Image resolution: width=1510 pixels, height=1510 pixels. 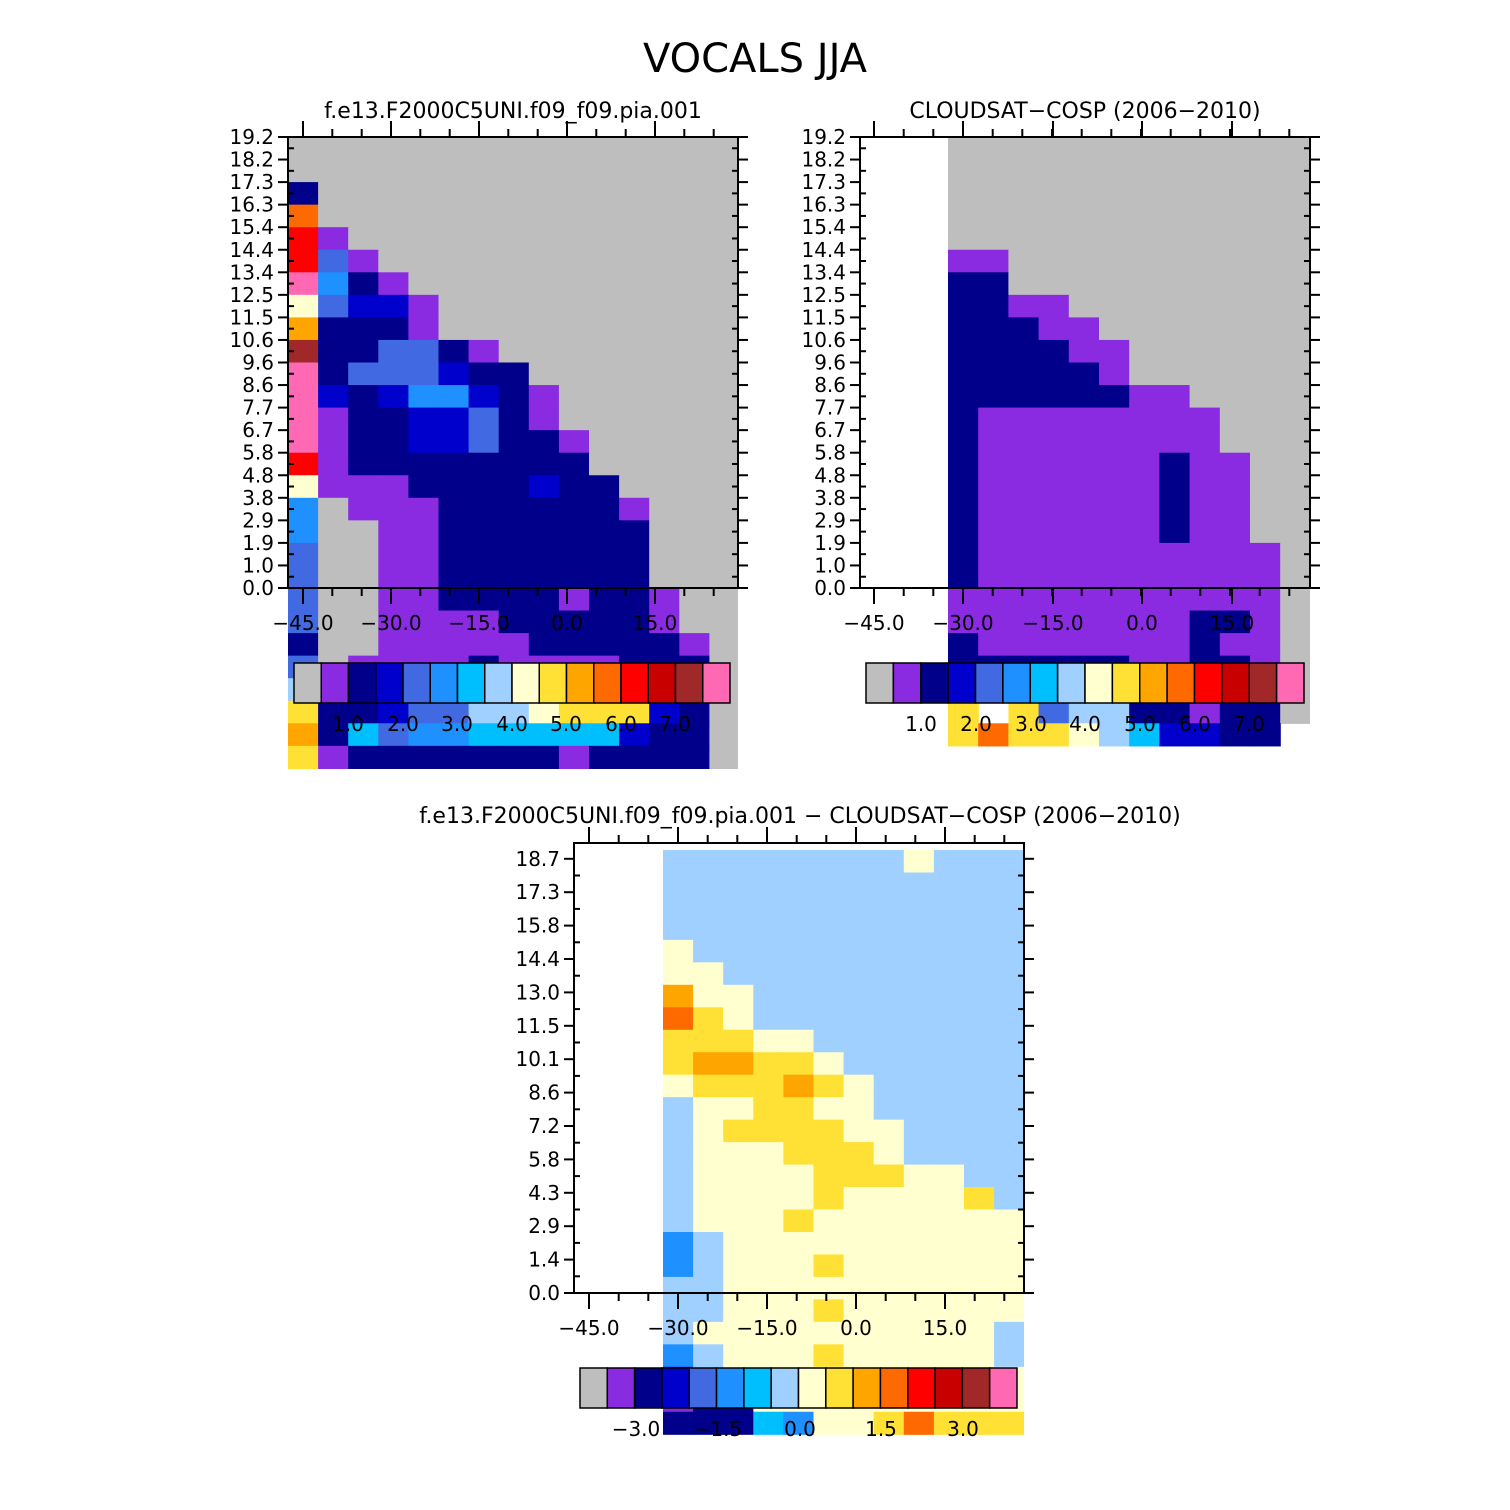 What do you see at coordinates (567, 623) in the screenshot?
I see `x-tick-label: 0.0` at bounding box center [567, 623].